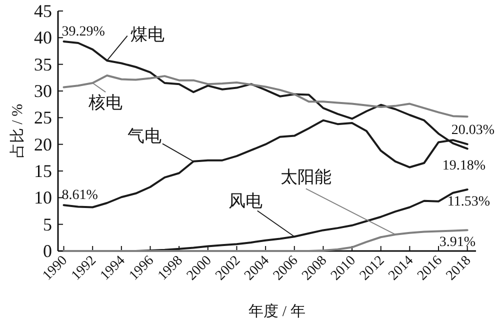  Describe the element at coordinates (457, 242) in the screenshot. I see `data-label: 3.91%` at that location.